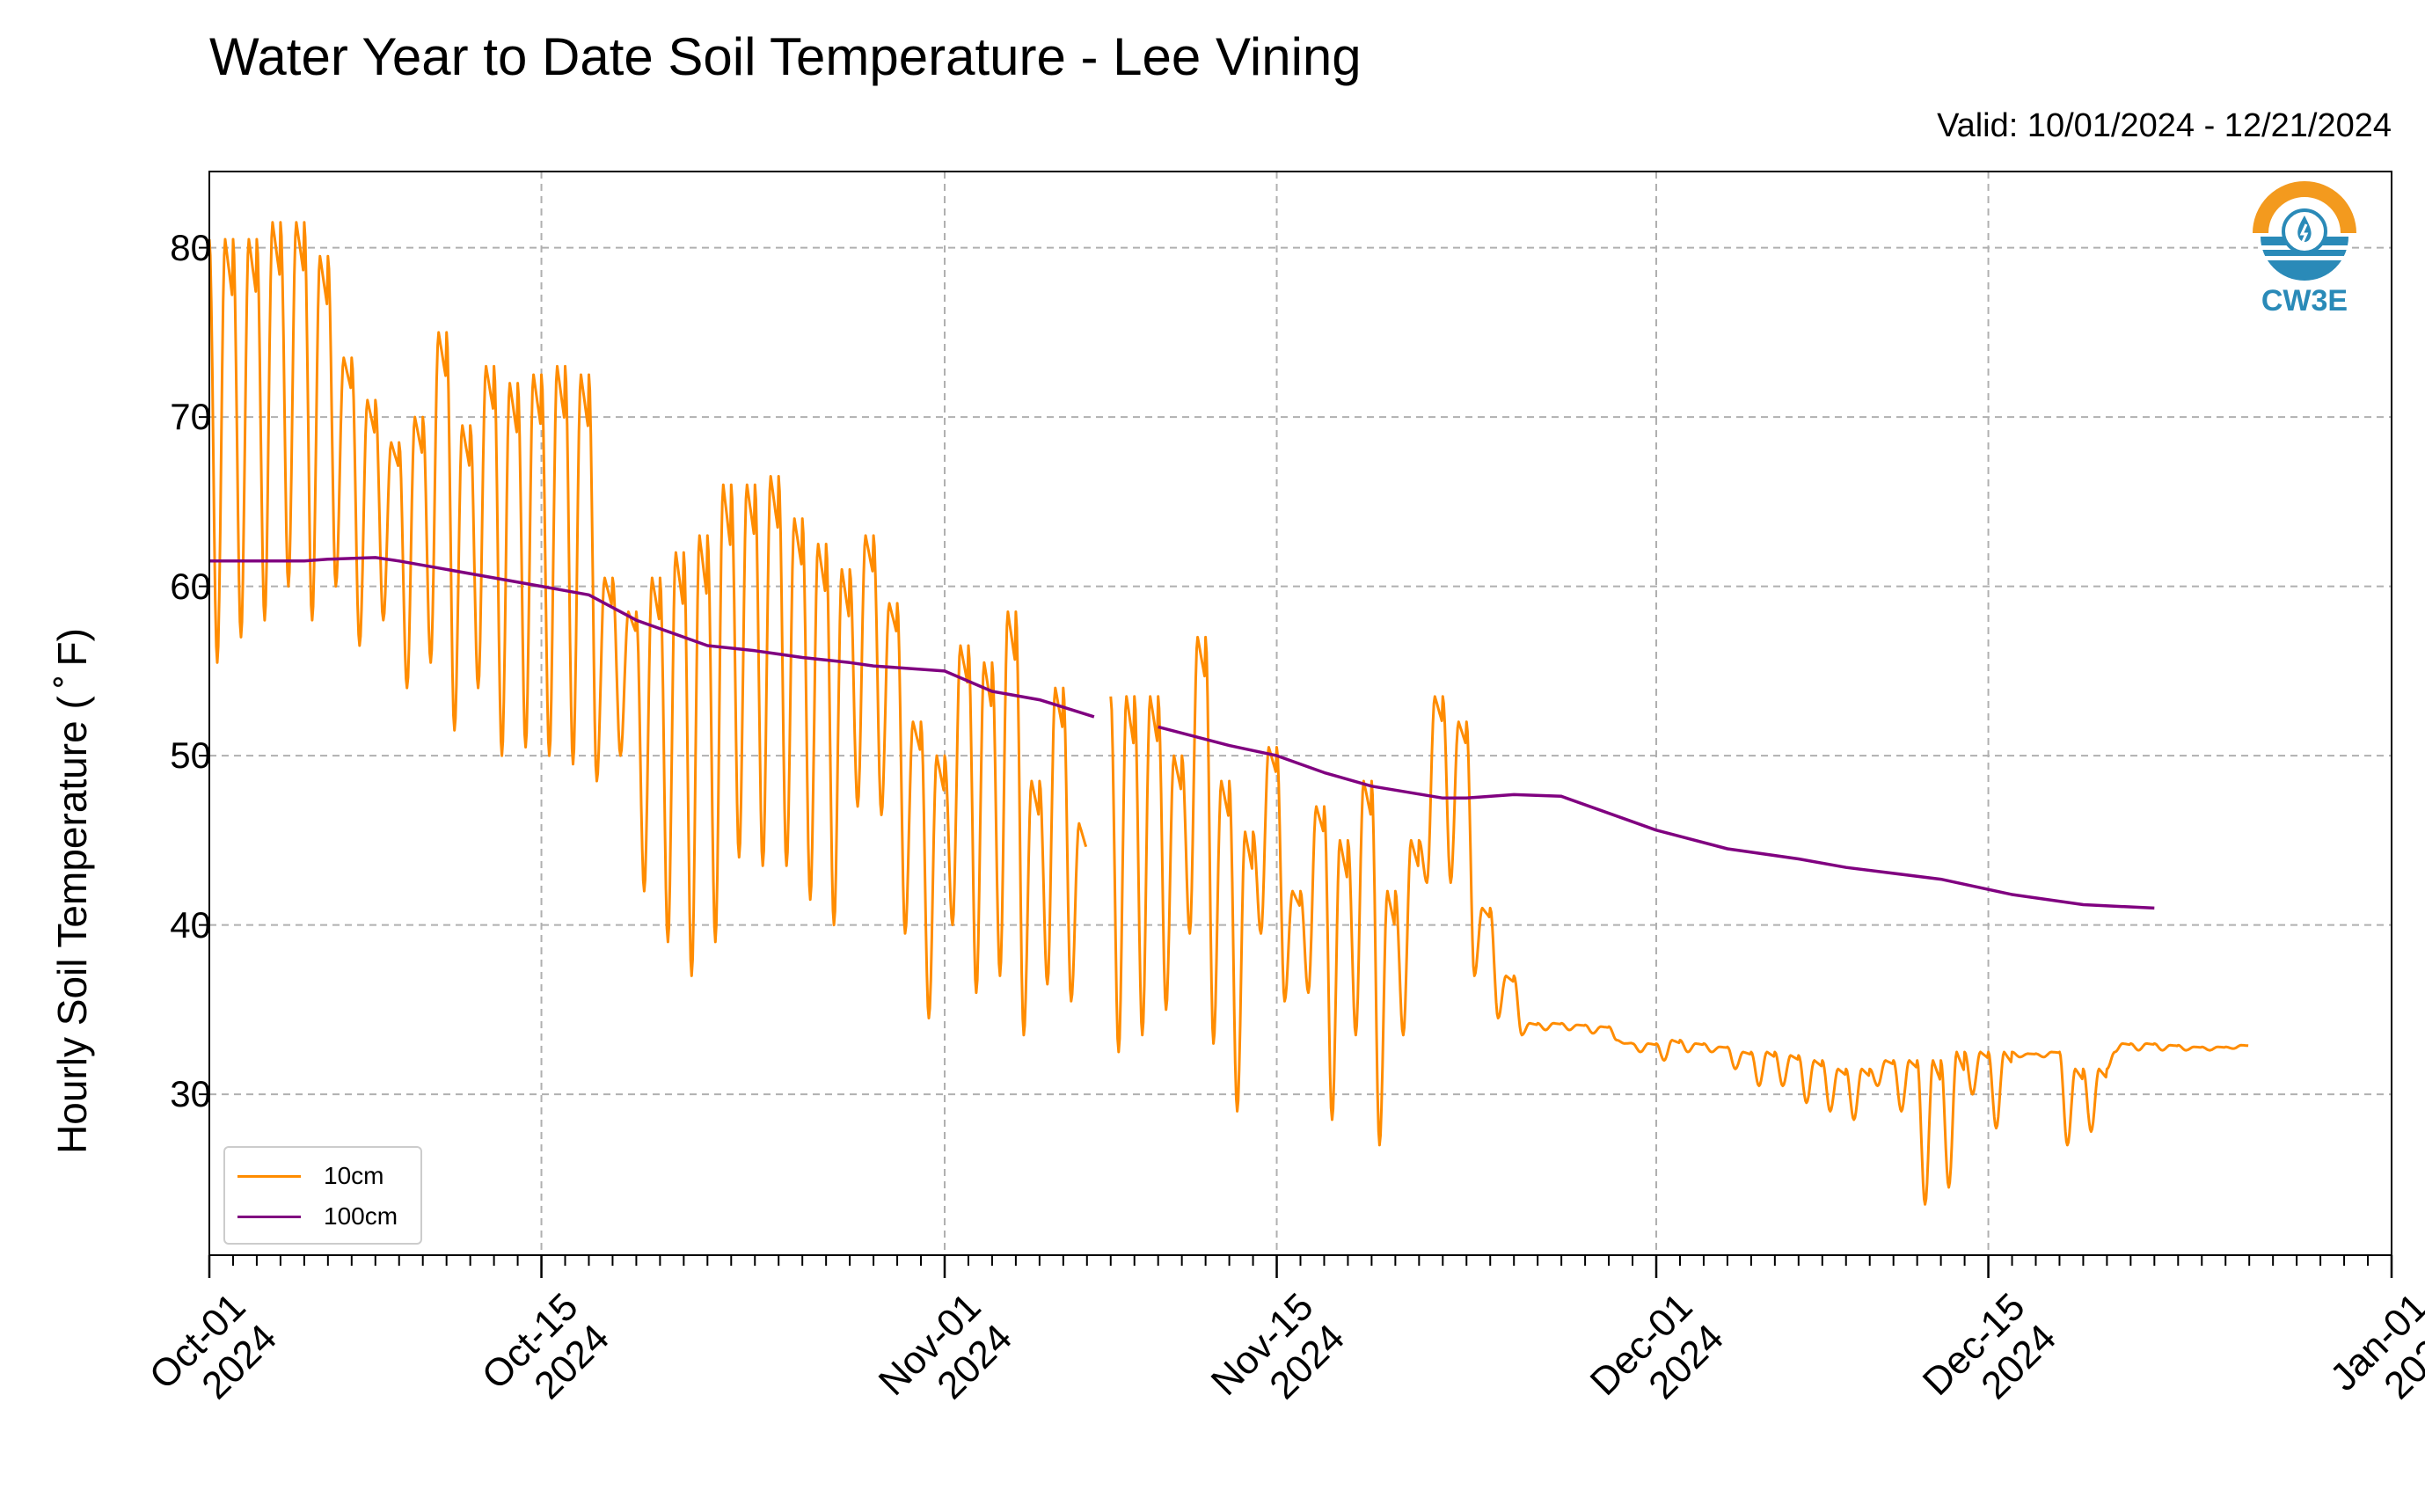 The width and height of the screenshot is (2425, 1512). I want to click on y-tick-label: 70, so click(190, 417).